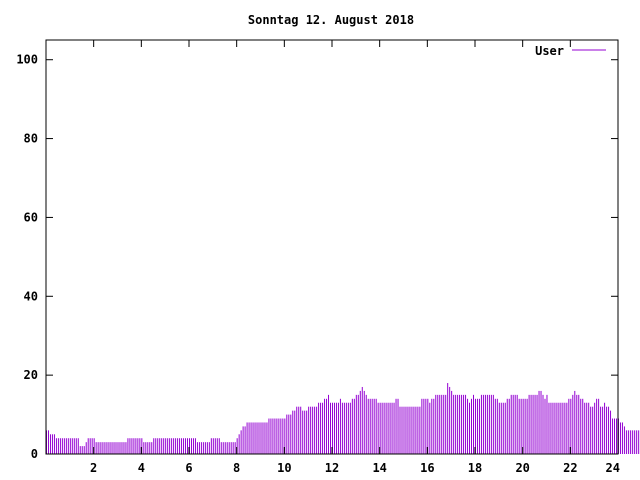 This screenshot has height=480, width=640. I want to click on legend: User, so click(570, 51).